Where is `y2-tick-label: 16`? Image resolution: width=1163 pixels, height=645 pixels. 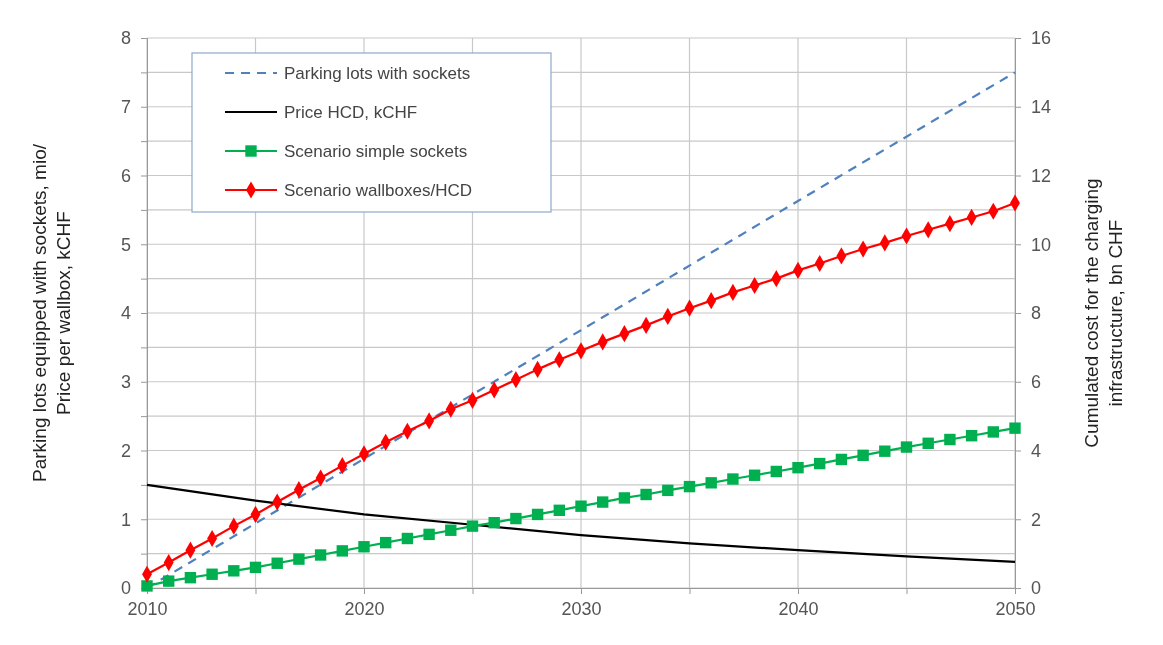
y2-tick-label: 16 is located at coordinates (1041, 38).